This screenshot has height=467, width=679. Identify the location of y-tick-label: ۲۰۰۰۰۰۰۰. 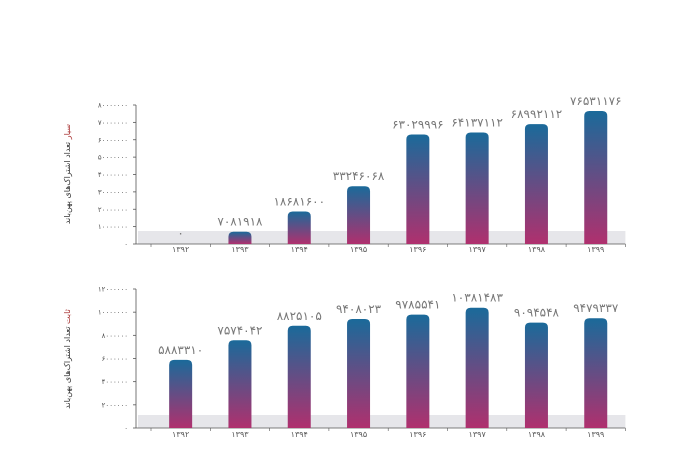
(113, 210).